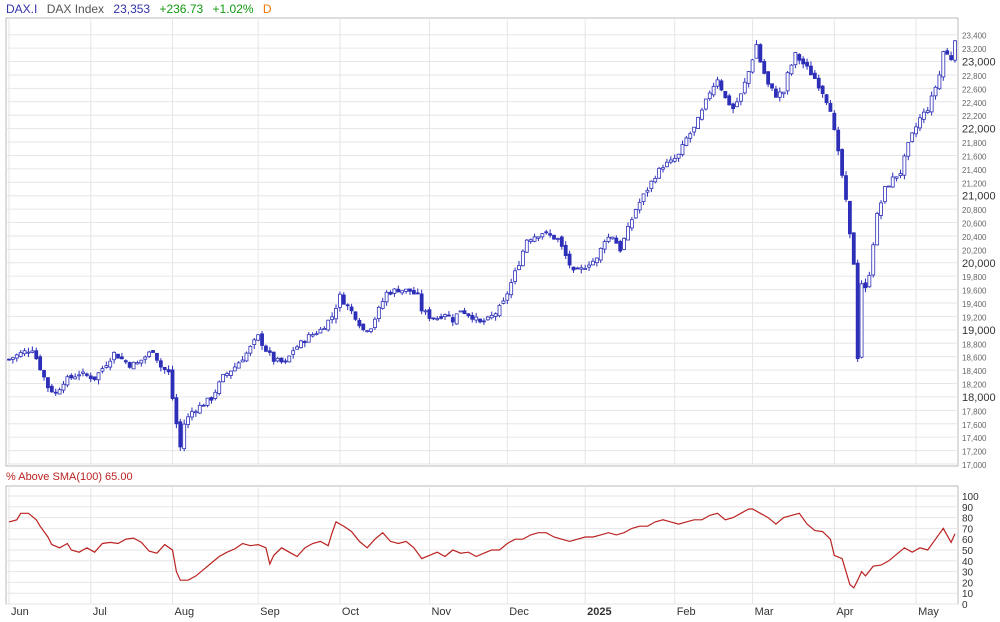 The image size is (1000, 622). I want to click on net-change: +236.73, so click(181, 9).